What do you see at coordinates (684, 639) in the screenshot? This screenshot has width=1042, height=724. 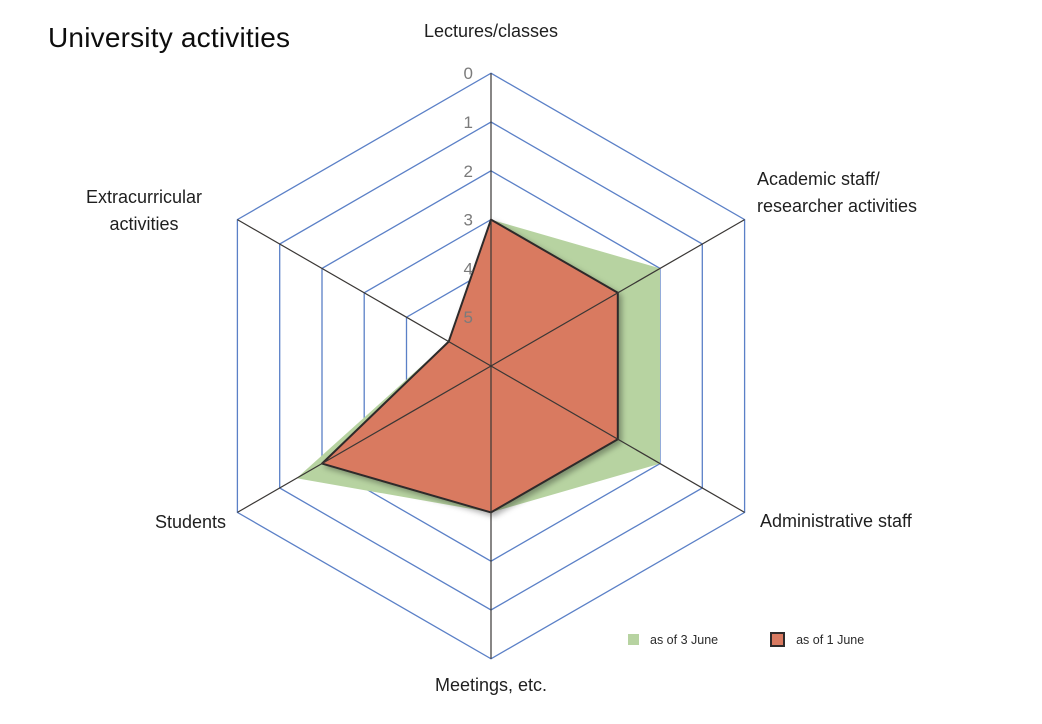 I see `legend-label: as of 3 June` at bounding box center [684, 639].